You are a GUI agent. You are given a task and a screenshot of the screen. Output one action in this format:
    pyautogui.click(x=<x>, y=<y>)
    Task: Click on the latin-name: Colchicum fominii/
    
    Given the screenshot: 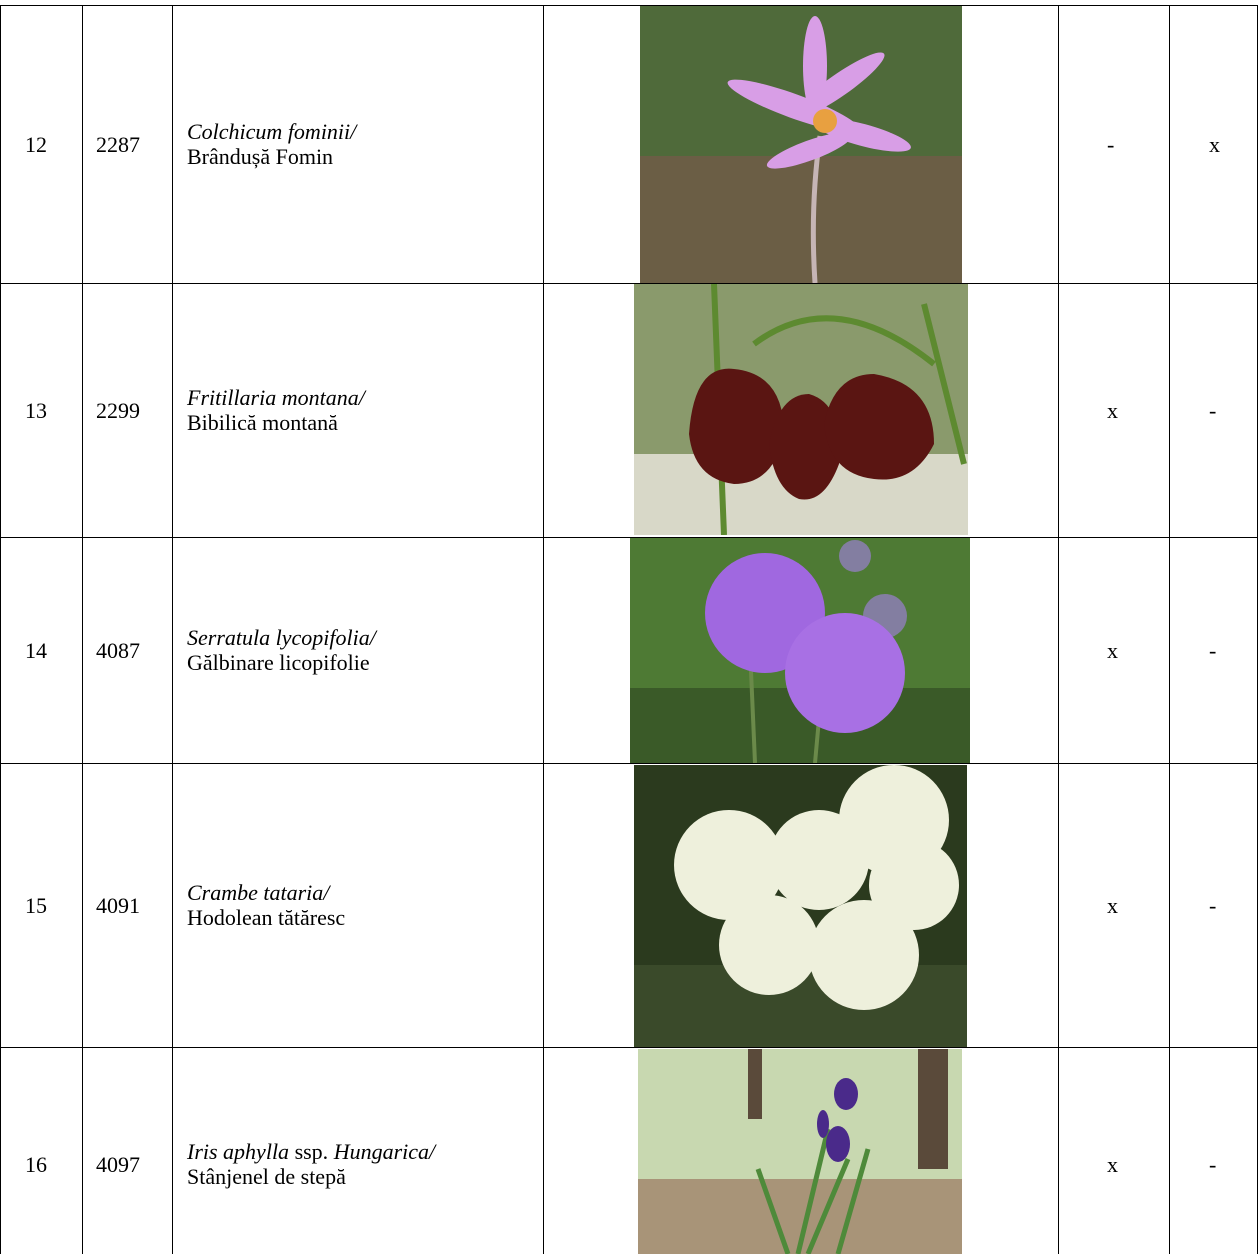 What is the action you would take?
    pyautogui.click(x=271, y=131)
    